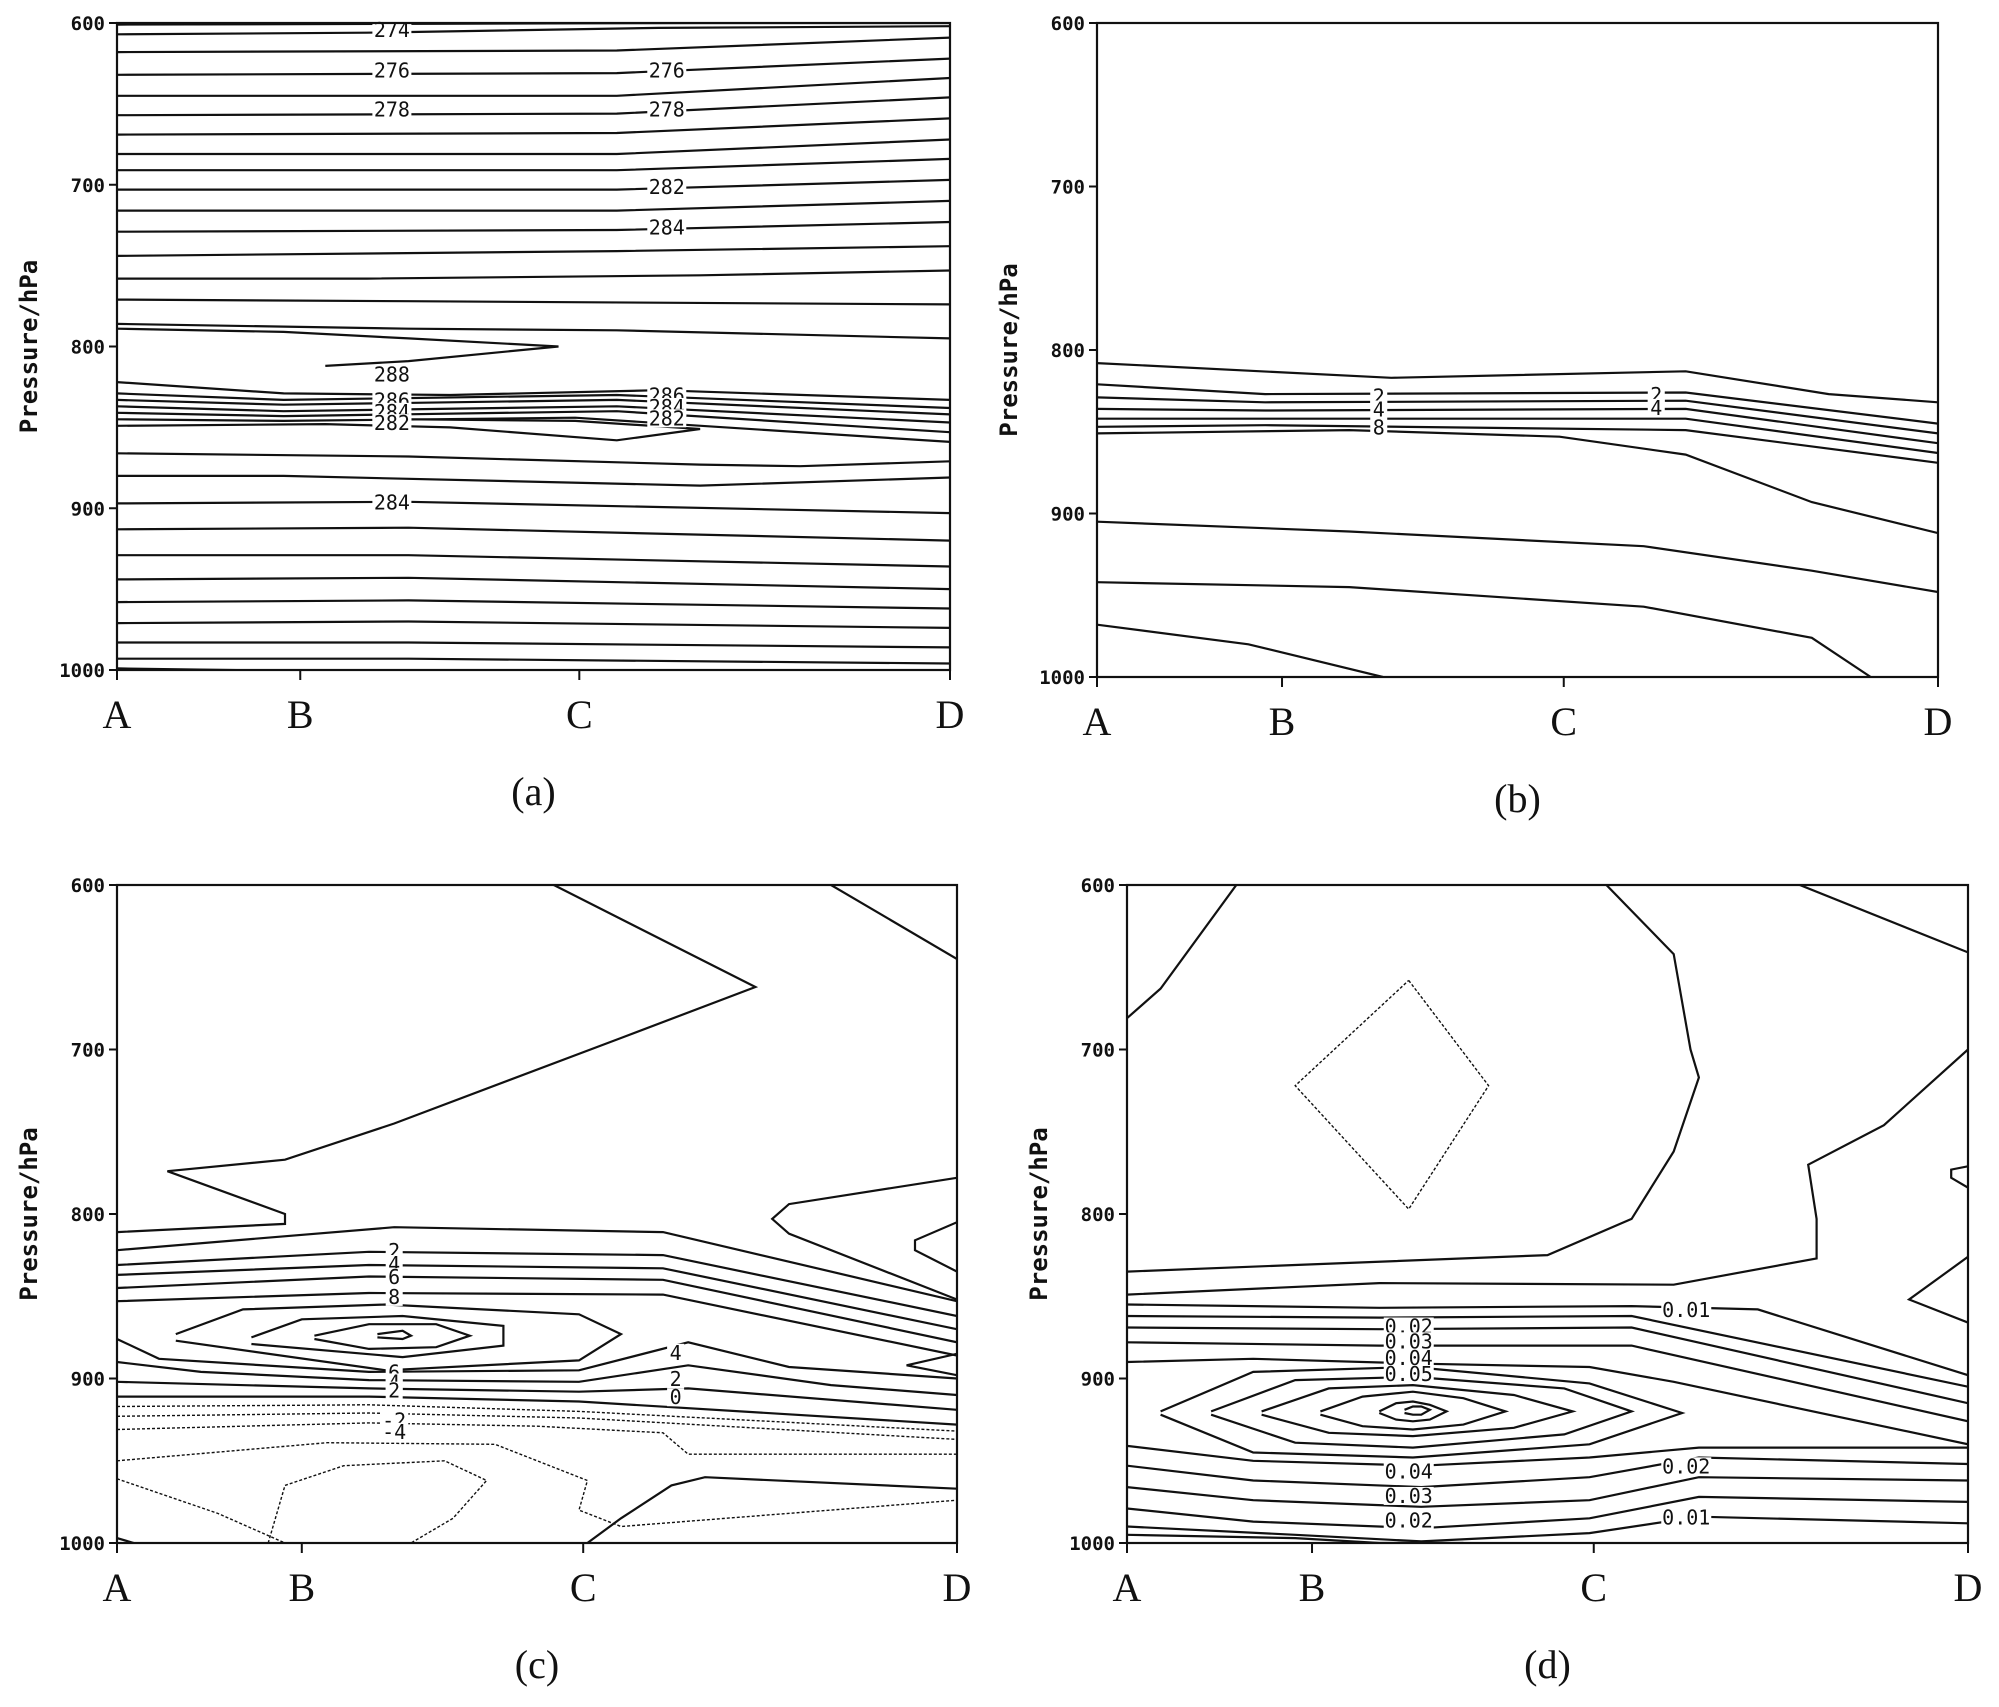 The width and height of the screenshot is (1999, 1707). What do you see at coordinates (1686, 1517) in the screenshot?
I see `contour-label: 0.01` at bounding box center [1686, 1517].